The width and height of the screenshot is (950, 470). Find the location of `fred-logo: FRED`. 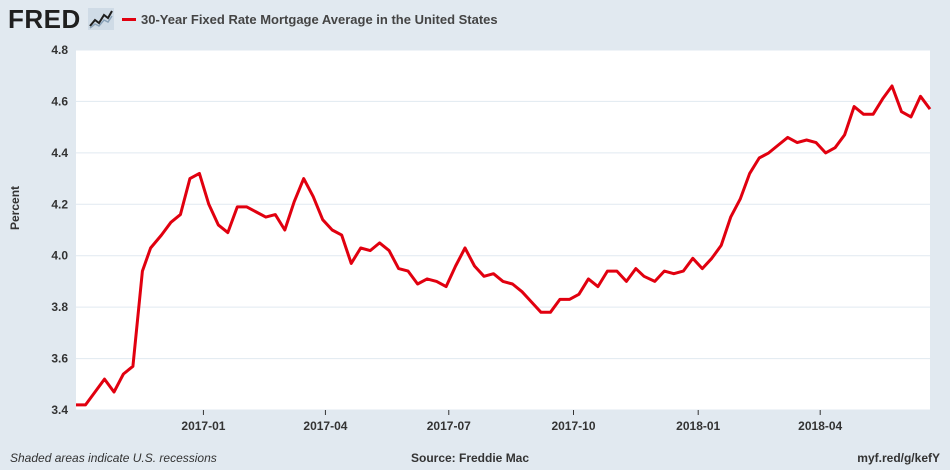

fred-logo: FRED is located at coordinates (44, 19).